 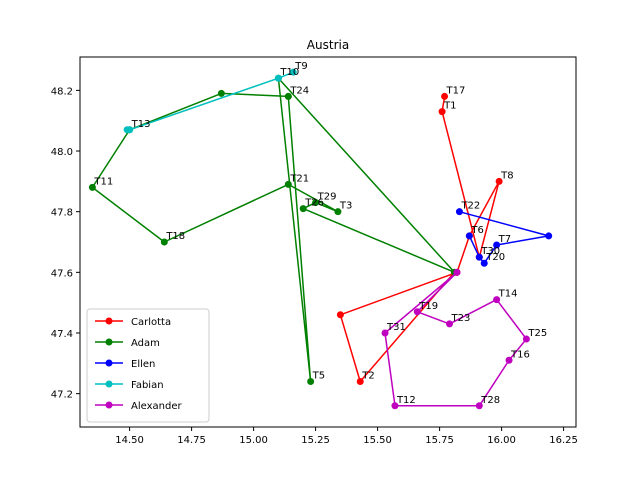 What do you see at coordinates (109, 342) in the screenshot?
I see `legend-marker-adam` at bounding box center [109, 342].